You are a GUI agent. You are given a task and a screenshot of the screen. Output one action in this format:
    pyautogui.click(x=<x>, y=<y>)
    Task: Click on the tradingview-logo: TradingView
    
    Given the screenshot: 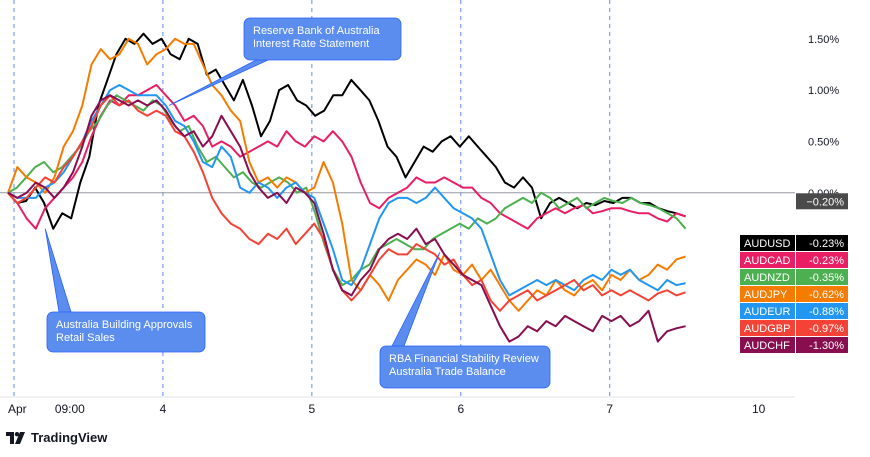 What is the action you would take?
    pyautogui.click(x=56, y=437)
    